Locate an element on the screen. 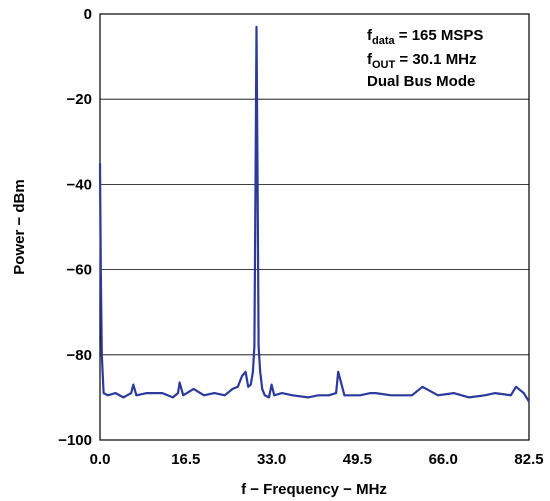  annotation-line-3: Dual Bus Mode is located at coordinates (421, 81).